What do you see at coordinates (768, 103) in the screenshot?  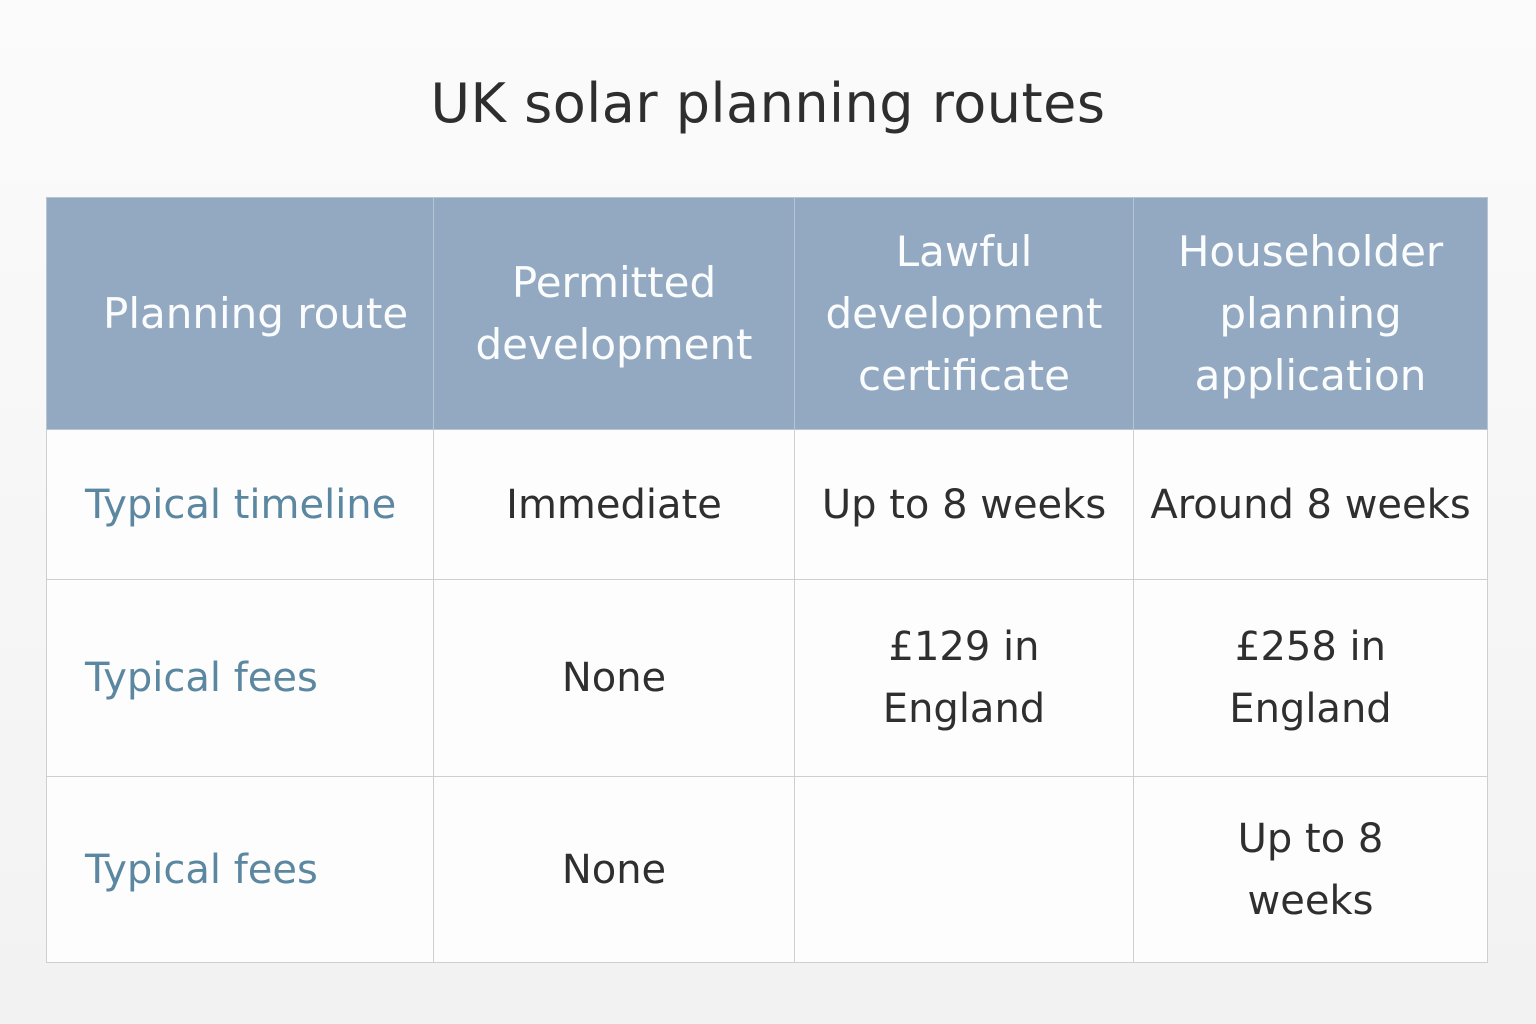 I see `page-title: UK solar planning routes` at bounding box center [768, 103].